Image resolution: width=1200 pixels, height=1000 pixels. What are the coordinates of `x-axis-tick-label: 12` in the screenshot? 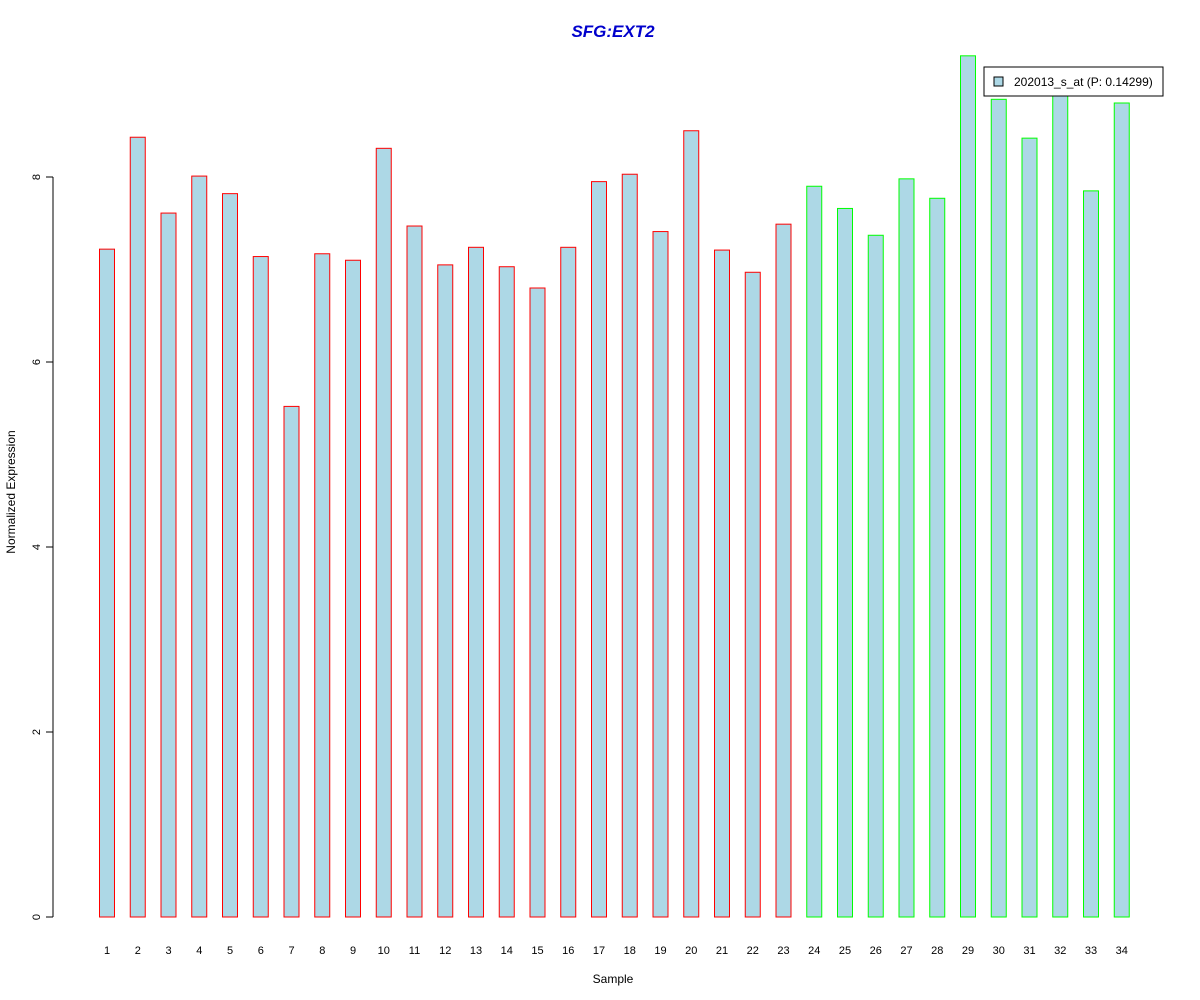 It's located at (445, 951).